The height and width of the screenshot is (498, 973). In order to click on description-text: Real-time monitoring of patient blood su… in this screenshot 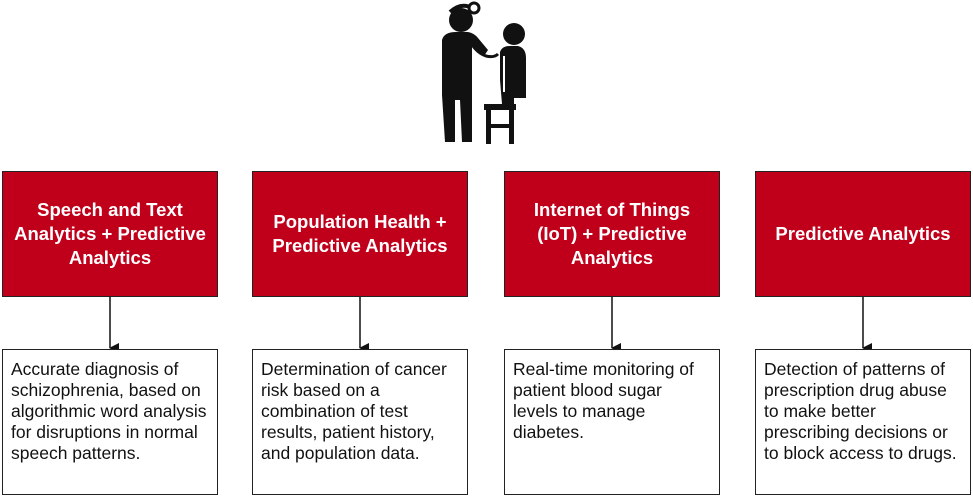, I will do `click(603, 400)`.